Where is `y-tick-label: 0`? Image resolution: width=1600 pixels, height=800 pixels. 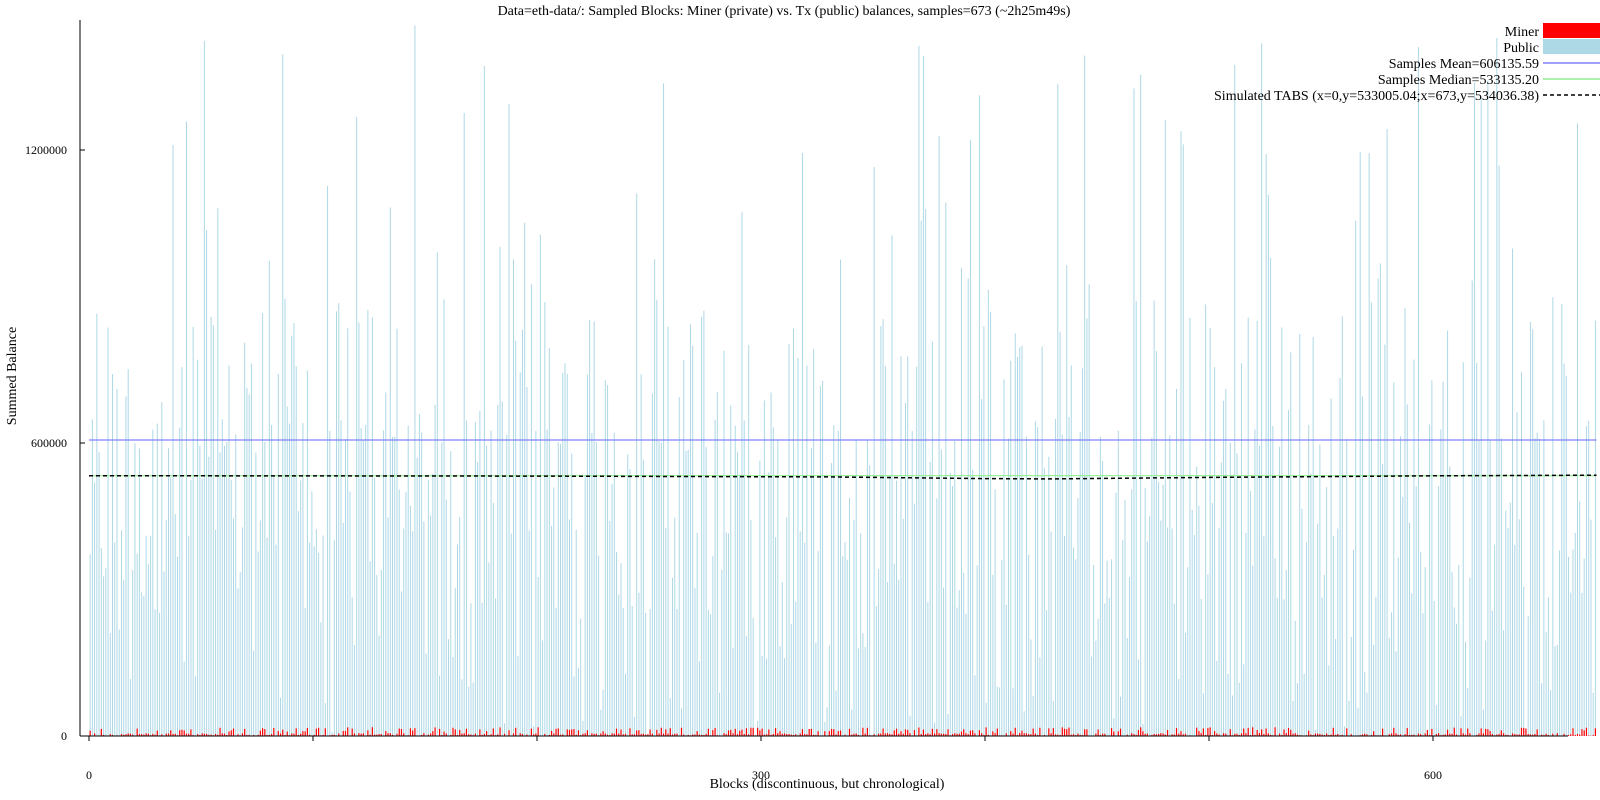 y-tick-label: 0 is located at coordinates (64, 736).